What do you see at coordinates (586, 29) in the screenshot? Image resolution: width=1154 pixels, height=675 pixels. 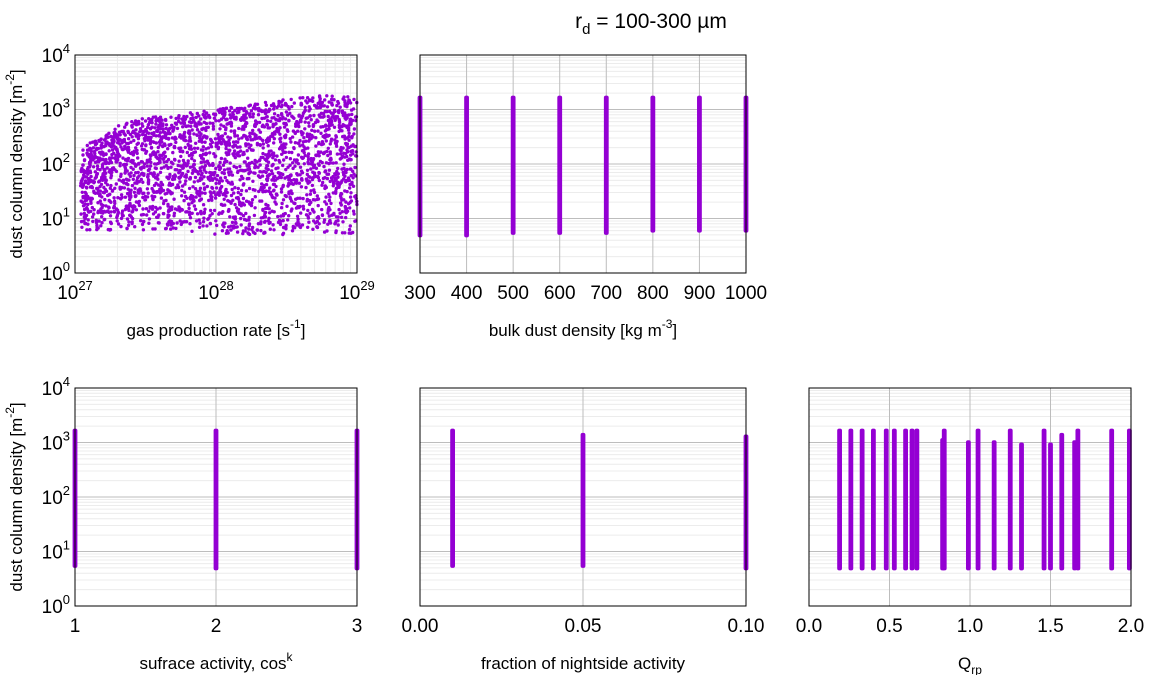 I see `figure-title-subscript: d` at bounding box center [586, 29].